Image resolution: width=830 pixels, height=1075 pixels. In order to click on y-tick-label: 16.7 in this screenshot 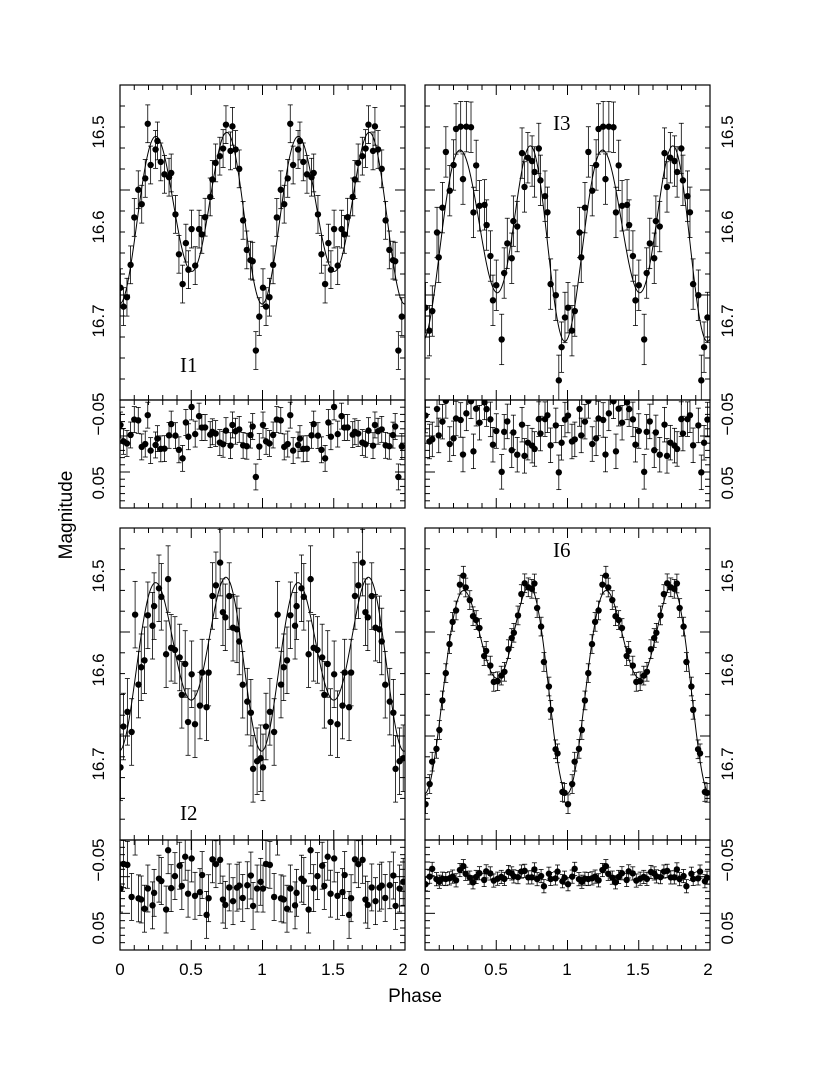, I will do `click(98, 320)`.